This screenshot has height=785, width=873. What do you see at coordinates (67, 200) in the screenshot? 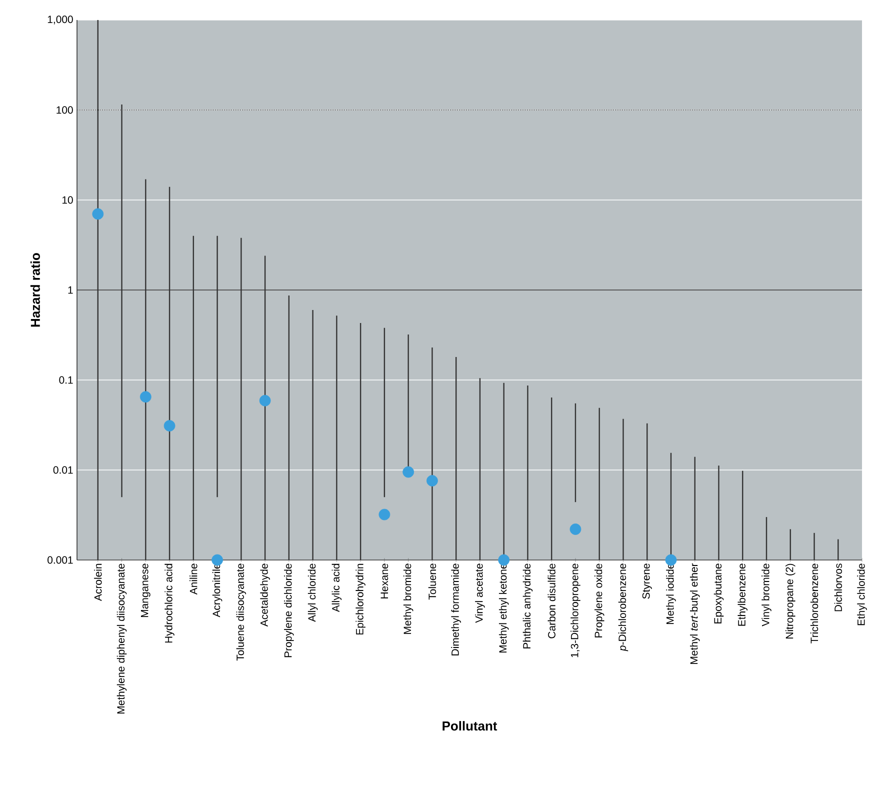
I see `y-tick-label: 10` at bounding box center [67, 200].